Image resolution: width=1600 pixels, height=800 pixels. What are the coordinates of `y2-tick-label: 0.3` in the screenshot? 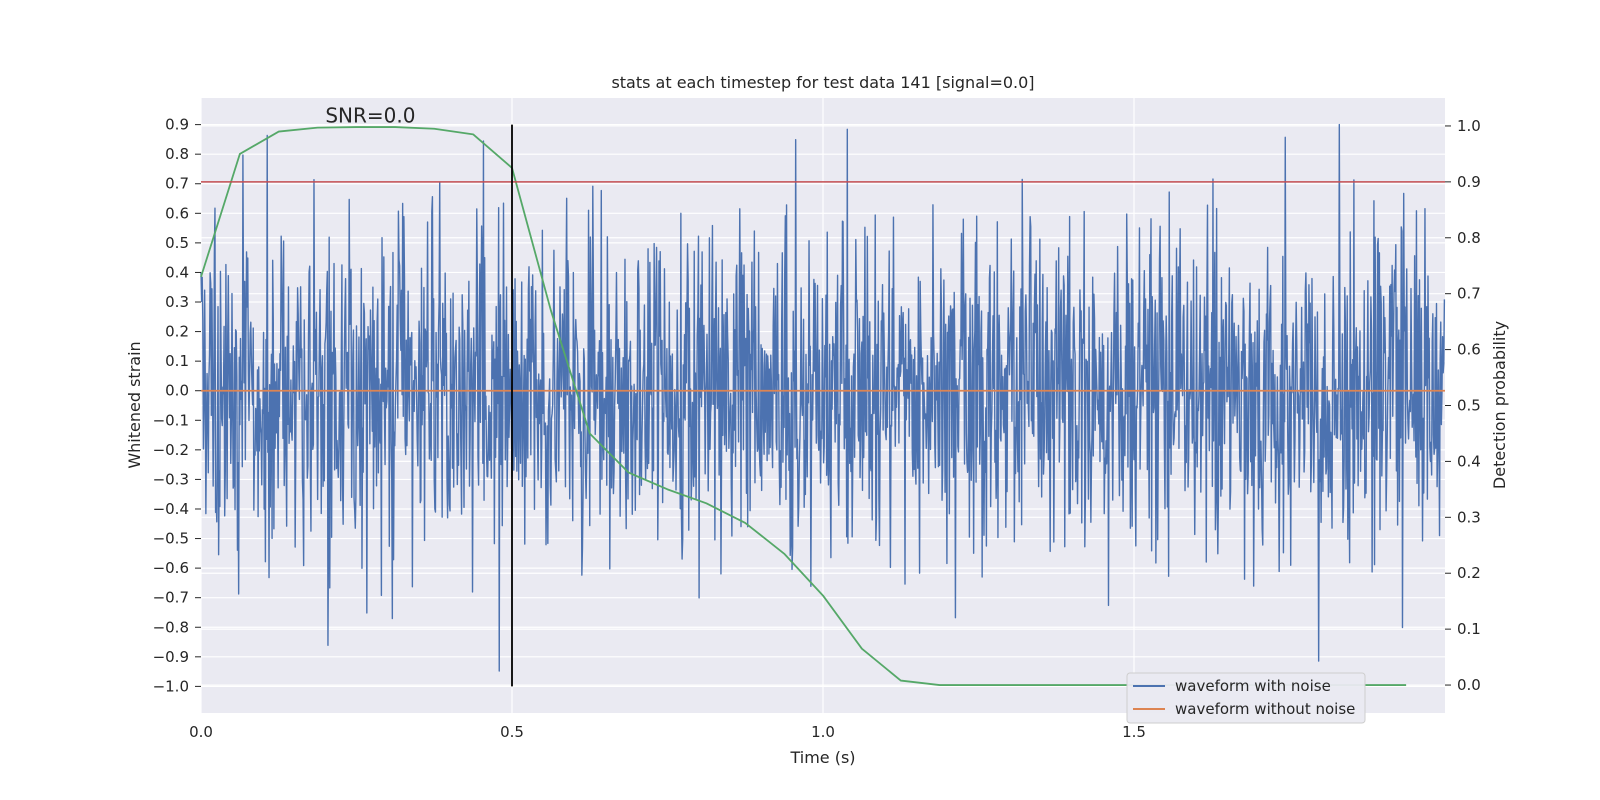 It's located at (1469, 517).